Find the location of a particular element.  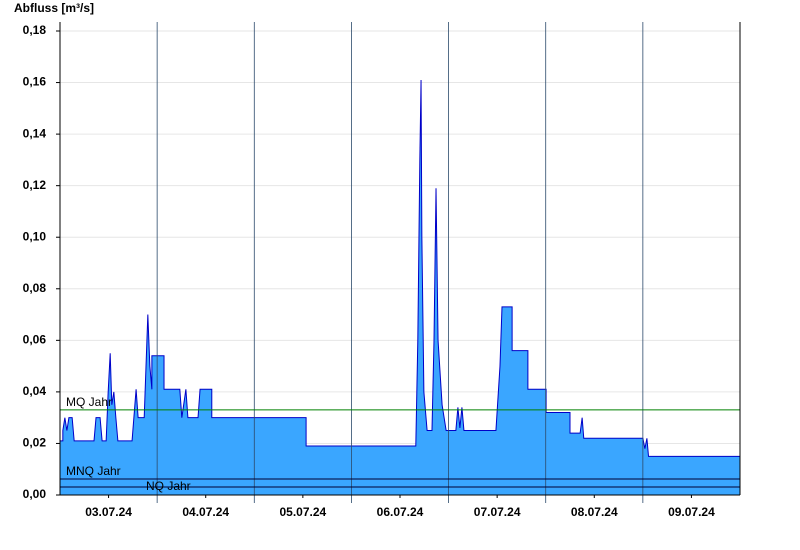

y-tick-label: 0,12 is located at coordinates (35, 185).